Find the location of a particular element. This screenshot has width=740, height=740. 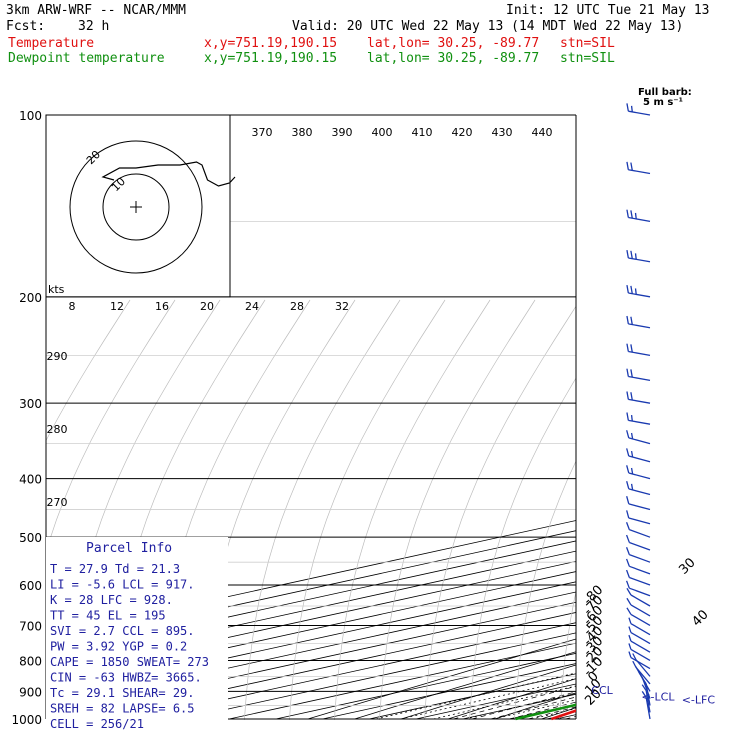

parcel-info-row: CIN = -63 HWBZ= 3665. is located at coordinates (126, 678).